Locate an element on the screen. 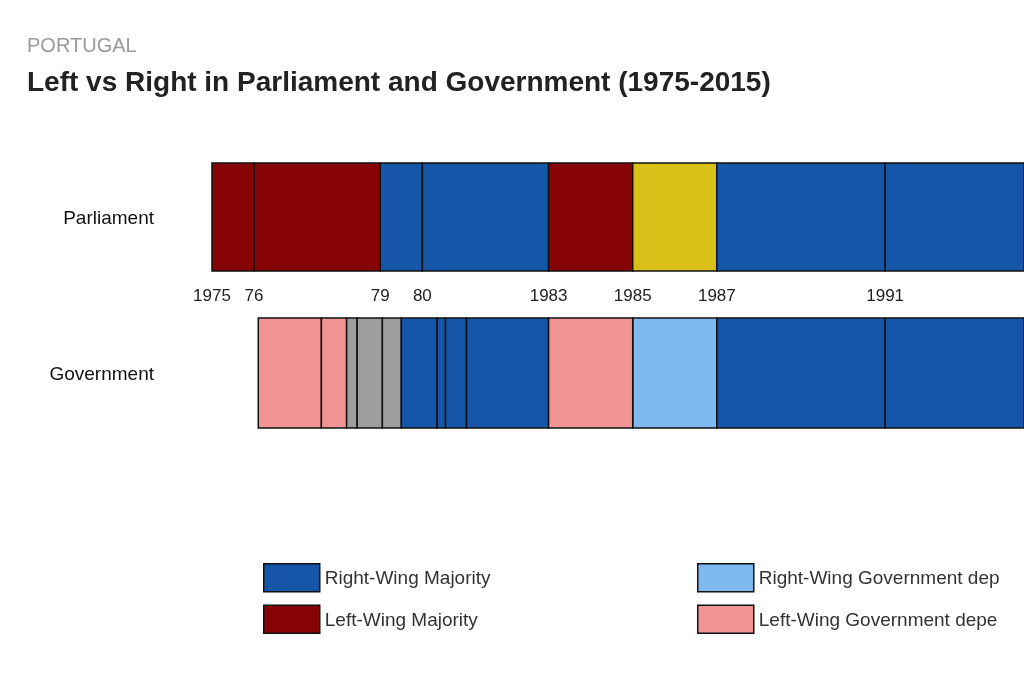 This screenshot has height=680, width=1024. x-tick-label: 1985 is located at coordinates (632, 295).